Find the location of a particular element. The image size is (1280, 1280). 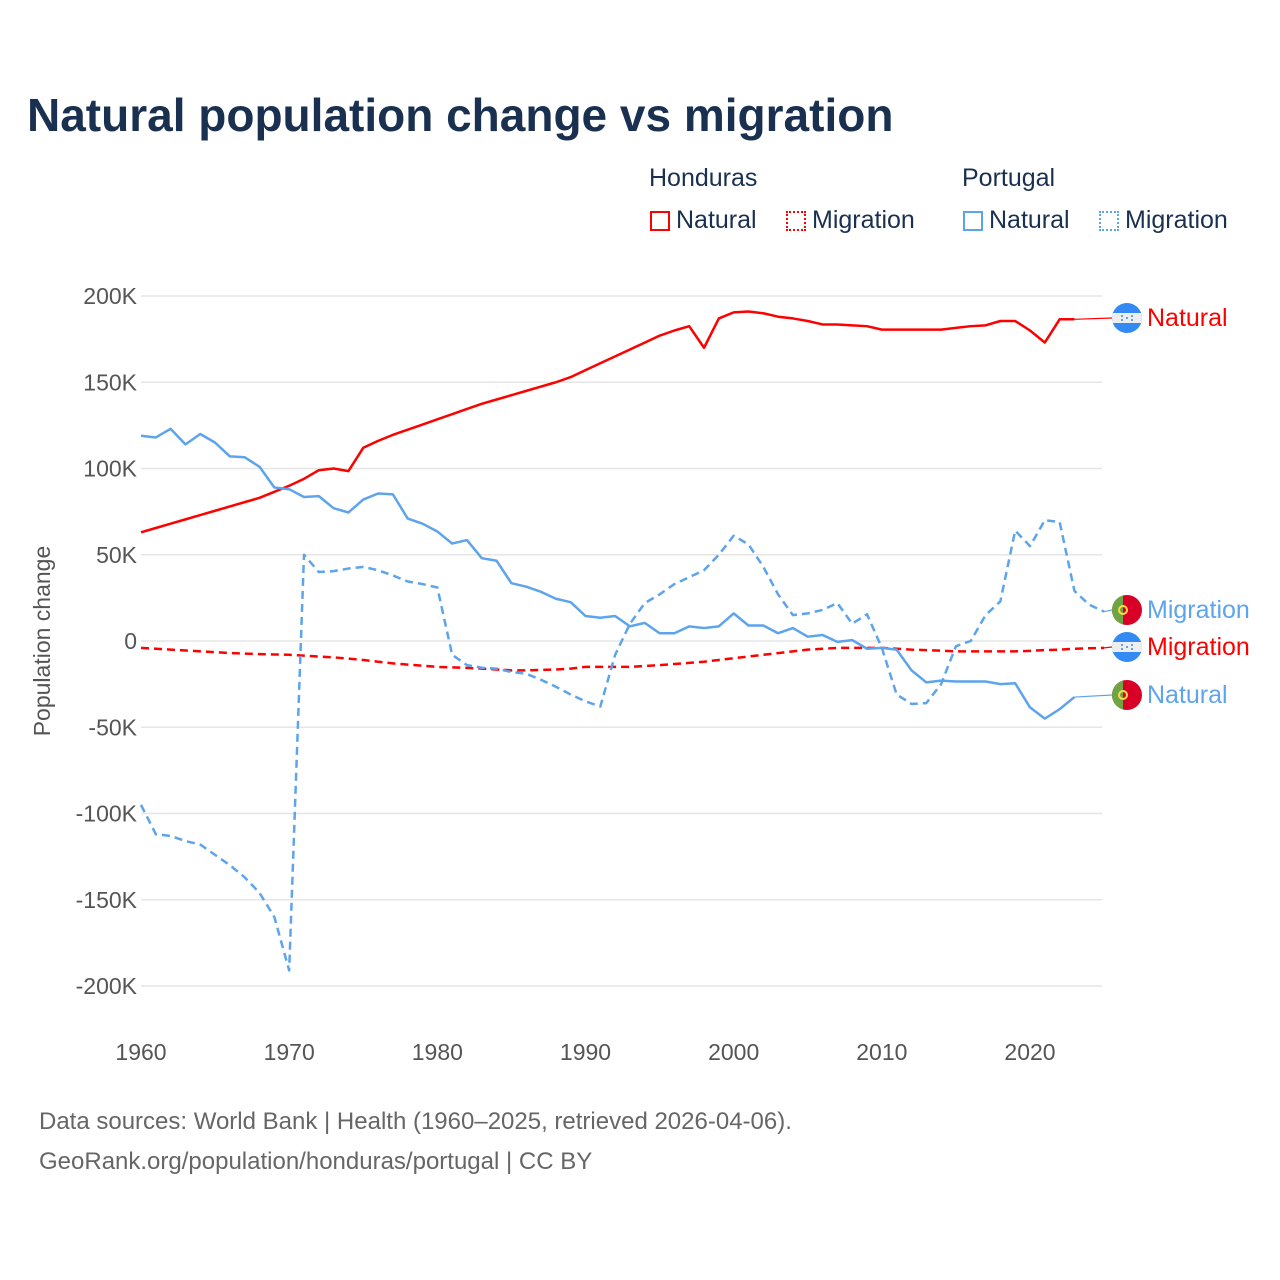

x-tick-label: 2010 is located at coordinates (881, 1052).